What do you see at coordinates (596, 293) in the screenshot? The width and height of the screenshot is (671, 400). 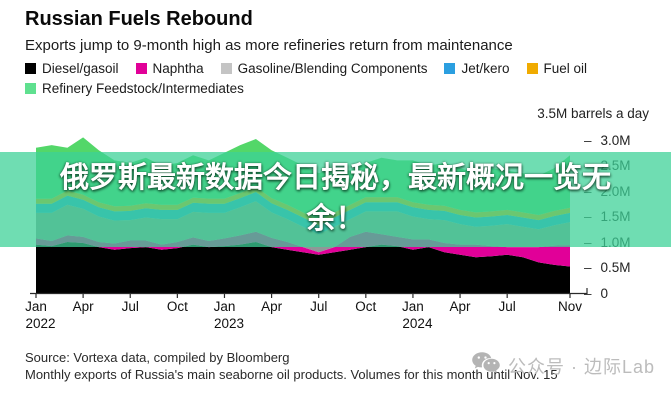 I see `y-tick-0: –0` at bounding box center [596, 293].